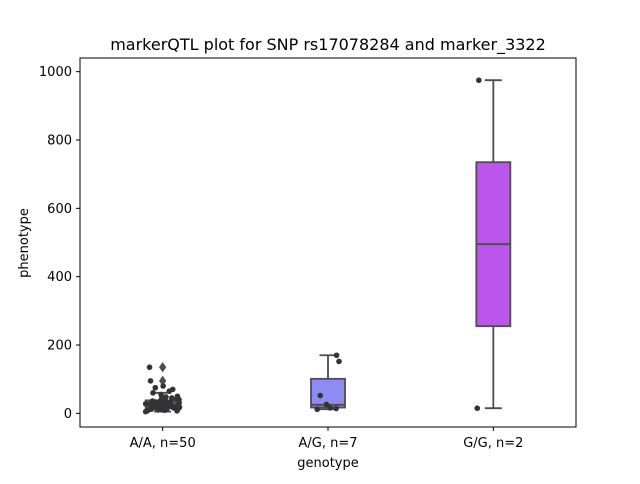 The image size is (640, 484). What do you see at coordinates (163, 367) in the screenshot?
I see `outlier-marker` at bounding box center [163, 367].